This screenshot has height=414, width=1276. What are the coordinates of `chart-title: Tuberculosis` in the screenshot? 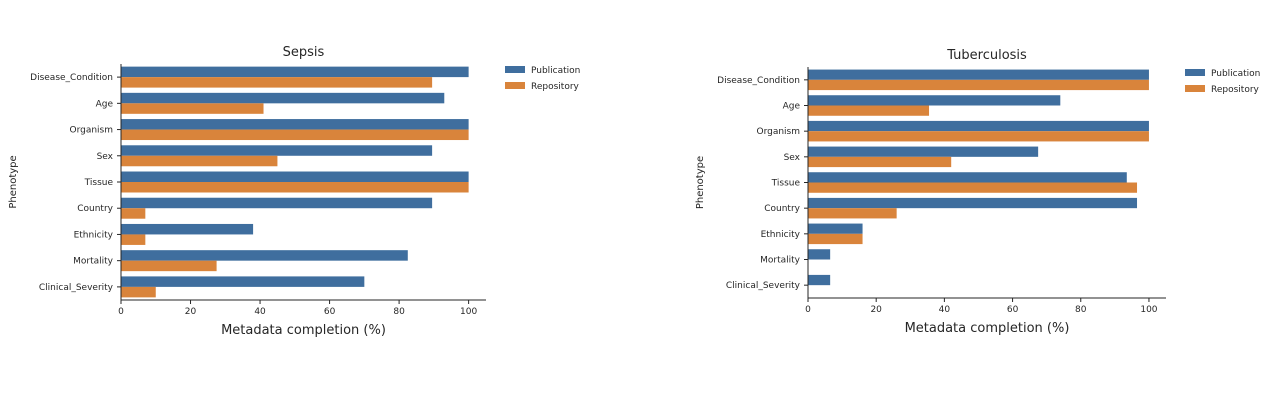 It's located at (986, 55).